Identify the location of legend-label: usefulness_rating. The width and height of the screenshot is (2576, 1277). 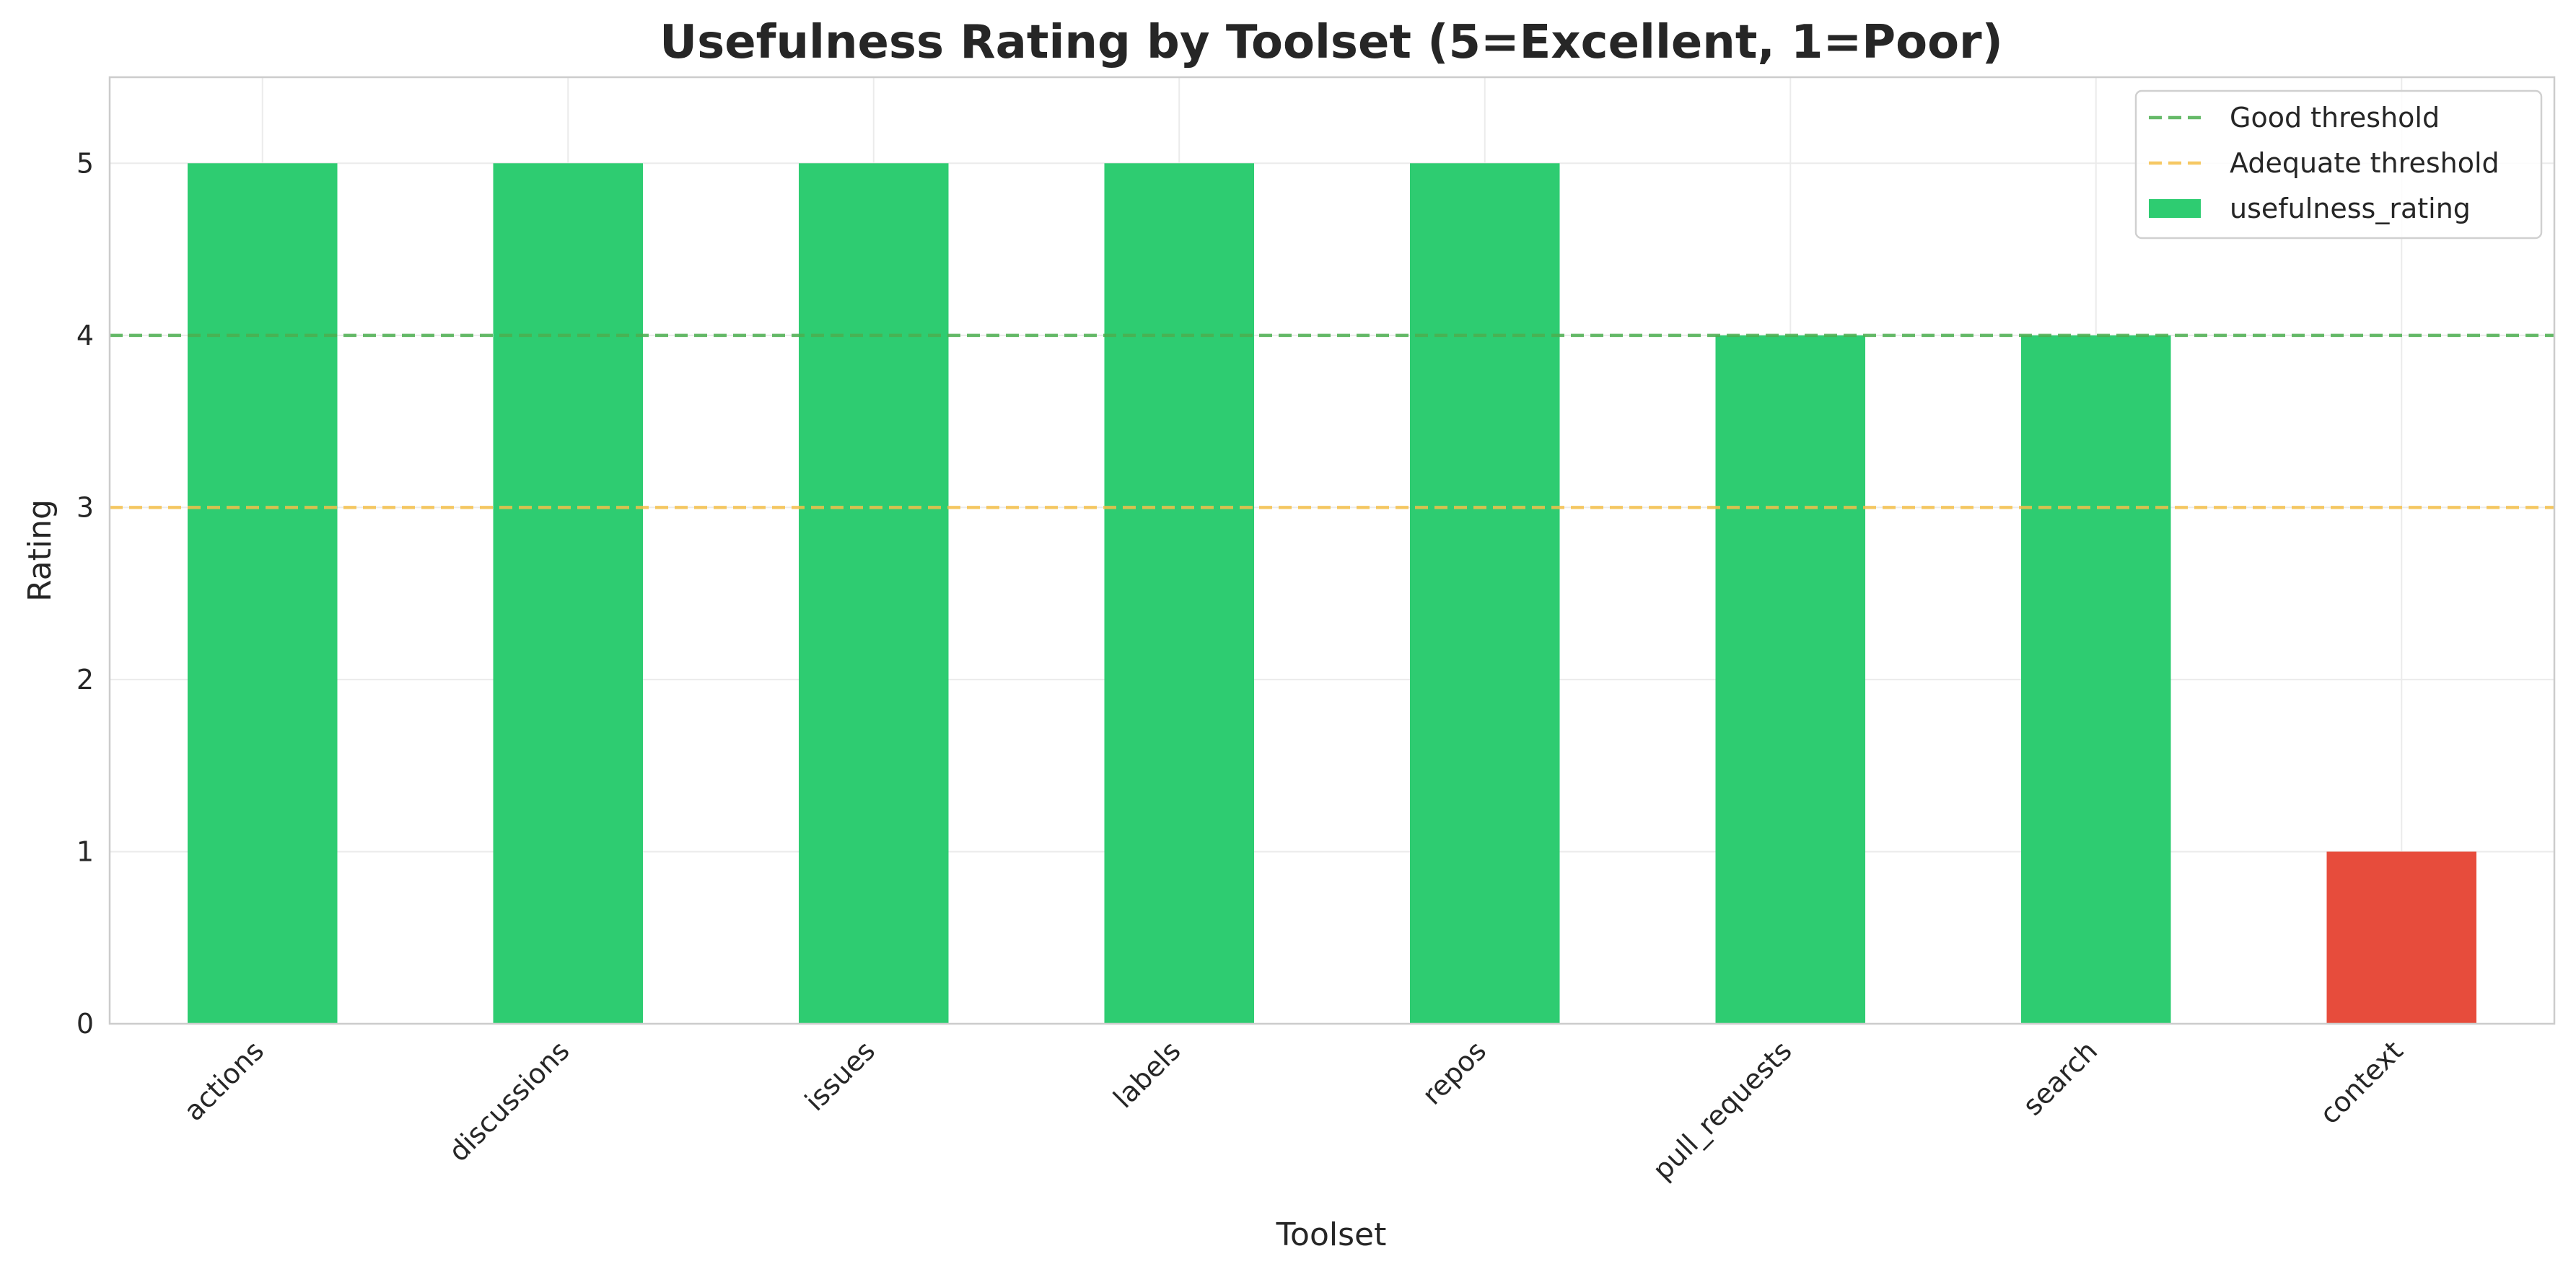
(2350, 208).